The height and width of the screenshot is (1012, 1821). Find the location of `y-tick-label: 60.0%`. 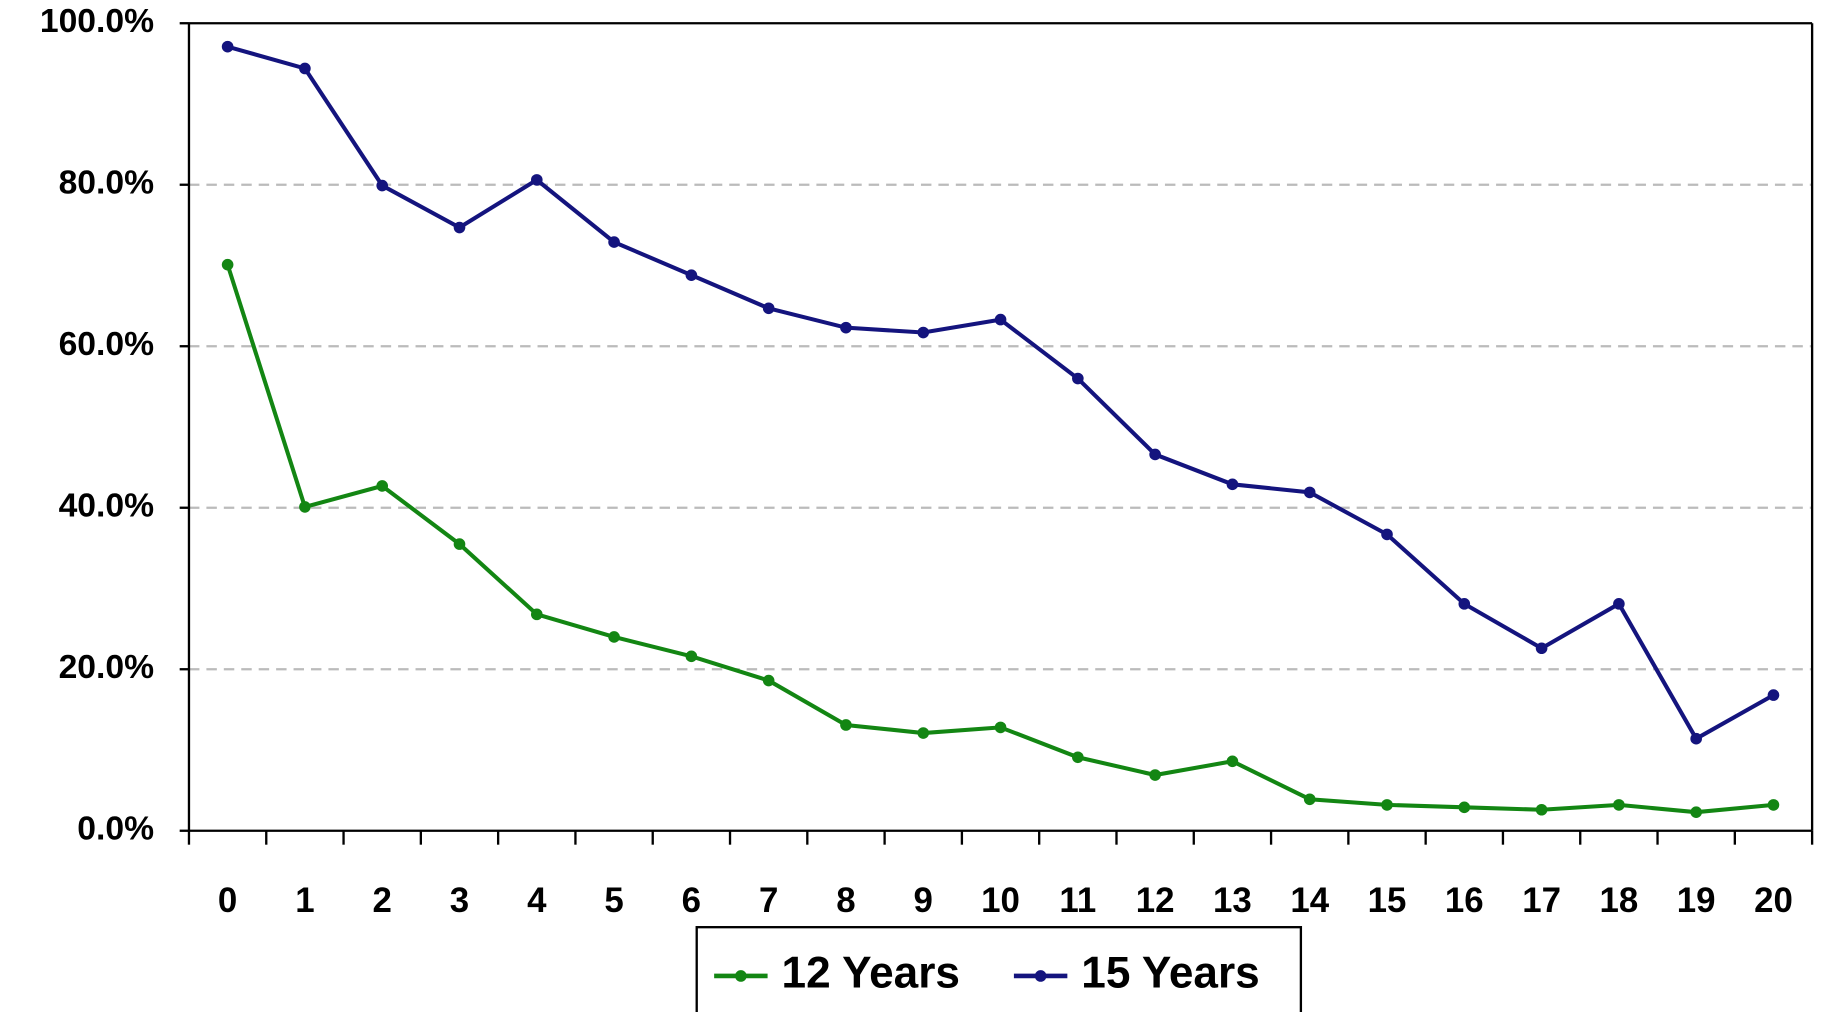

y-tick-label: 60.0% is located at coordinates (107, 344).